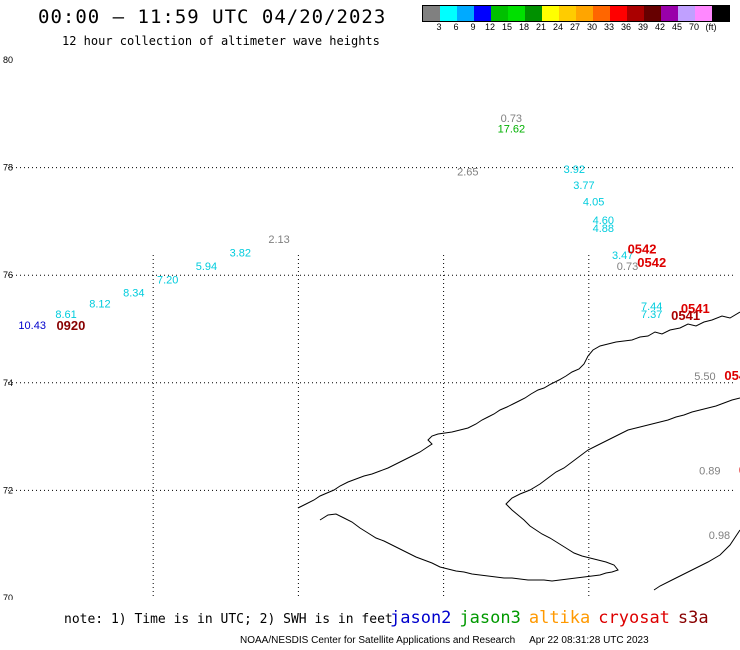 This screenshot has height=650, width=740. I want to click on wave-height-value: 4.60, so click(603, 221).